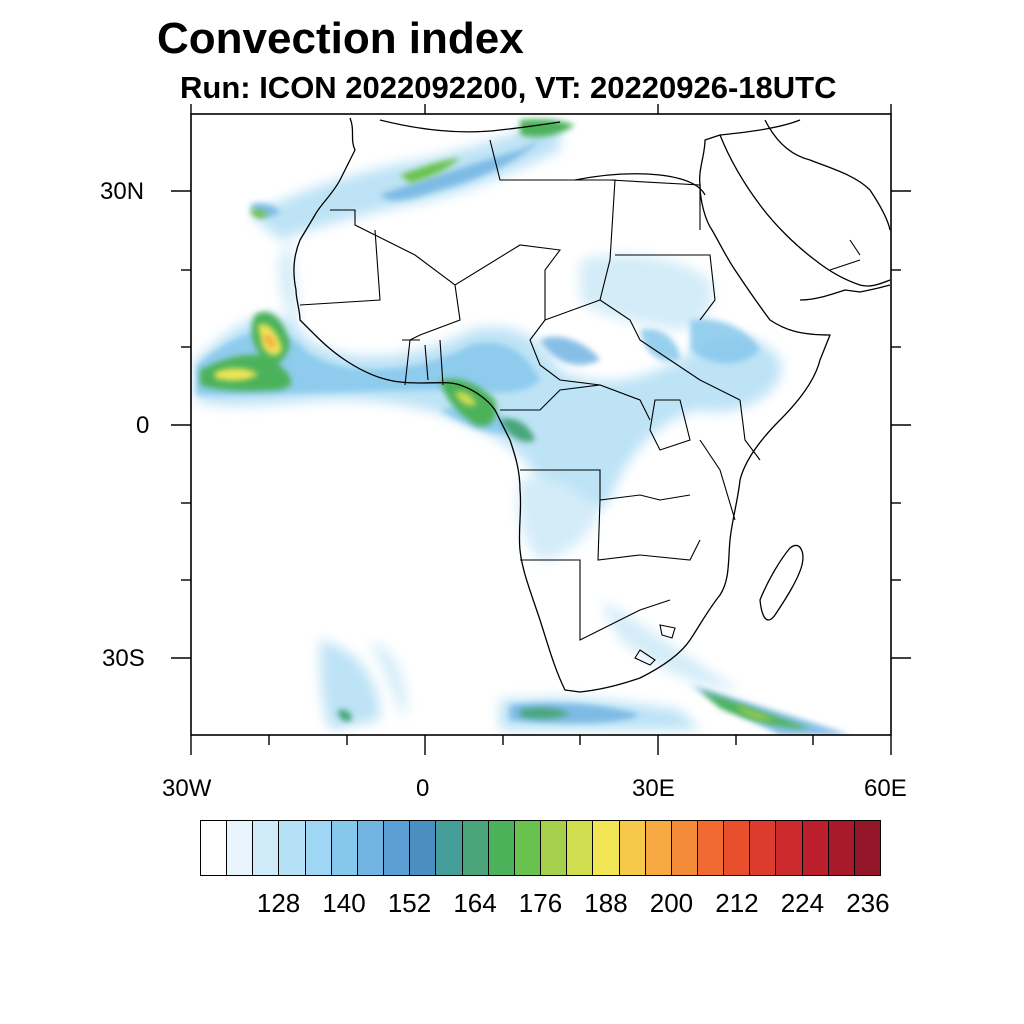 This screenshot has width=1024, height=1024. I want to click on run-subtitle: Run: ICON 2022092200, VT: 20220926-18UTC, so click(508, 87).